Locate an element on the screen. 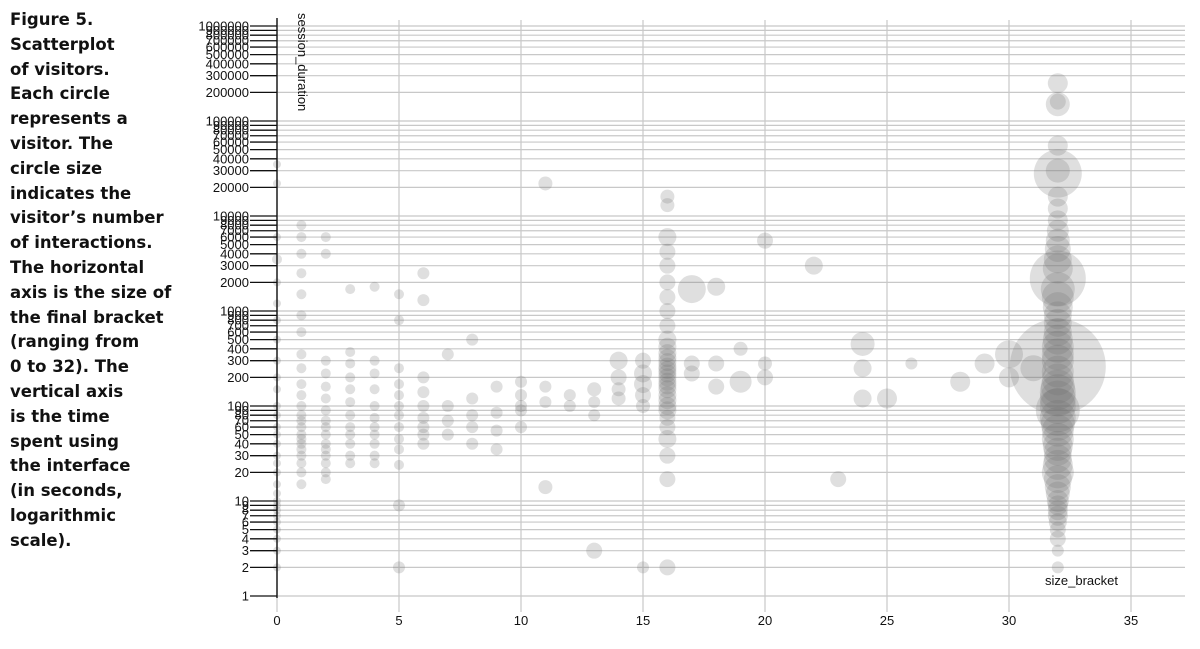  y-tick-label: 4000 is located at coordinates (234, 253).